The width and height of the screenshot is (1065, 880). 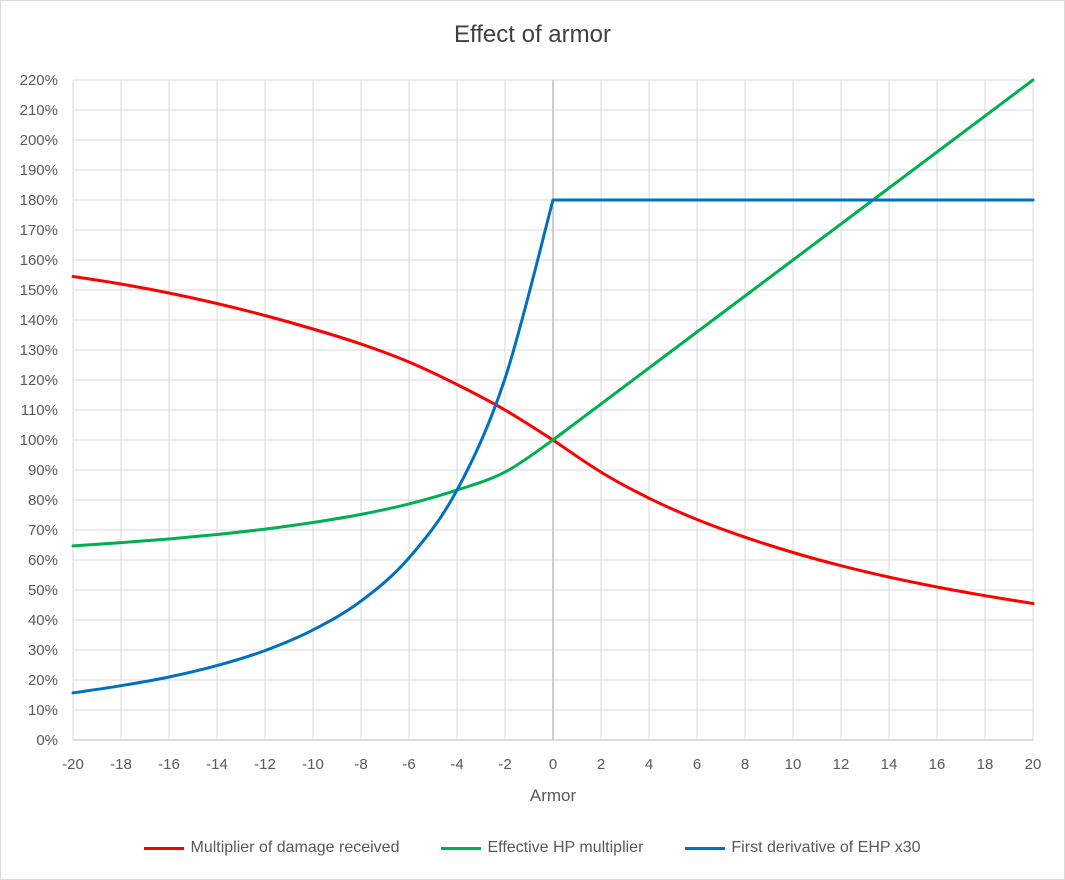 I want to click on x-tick-label: 6, so click(x=697, y=764).